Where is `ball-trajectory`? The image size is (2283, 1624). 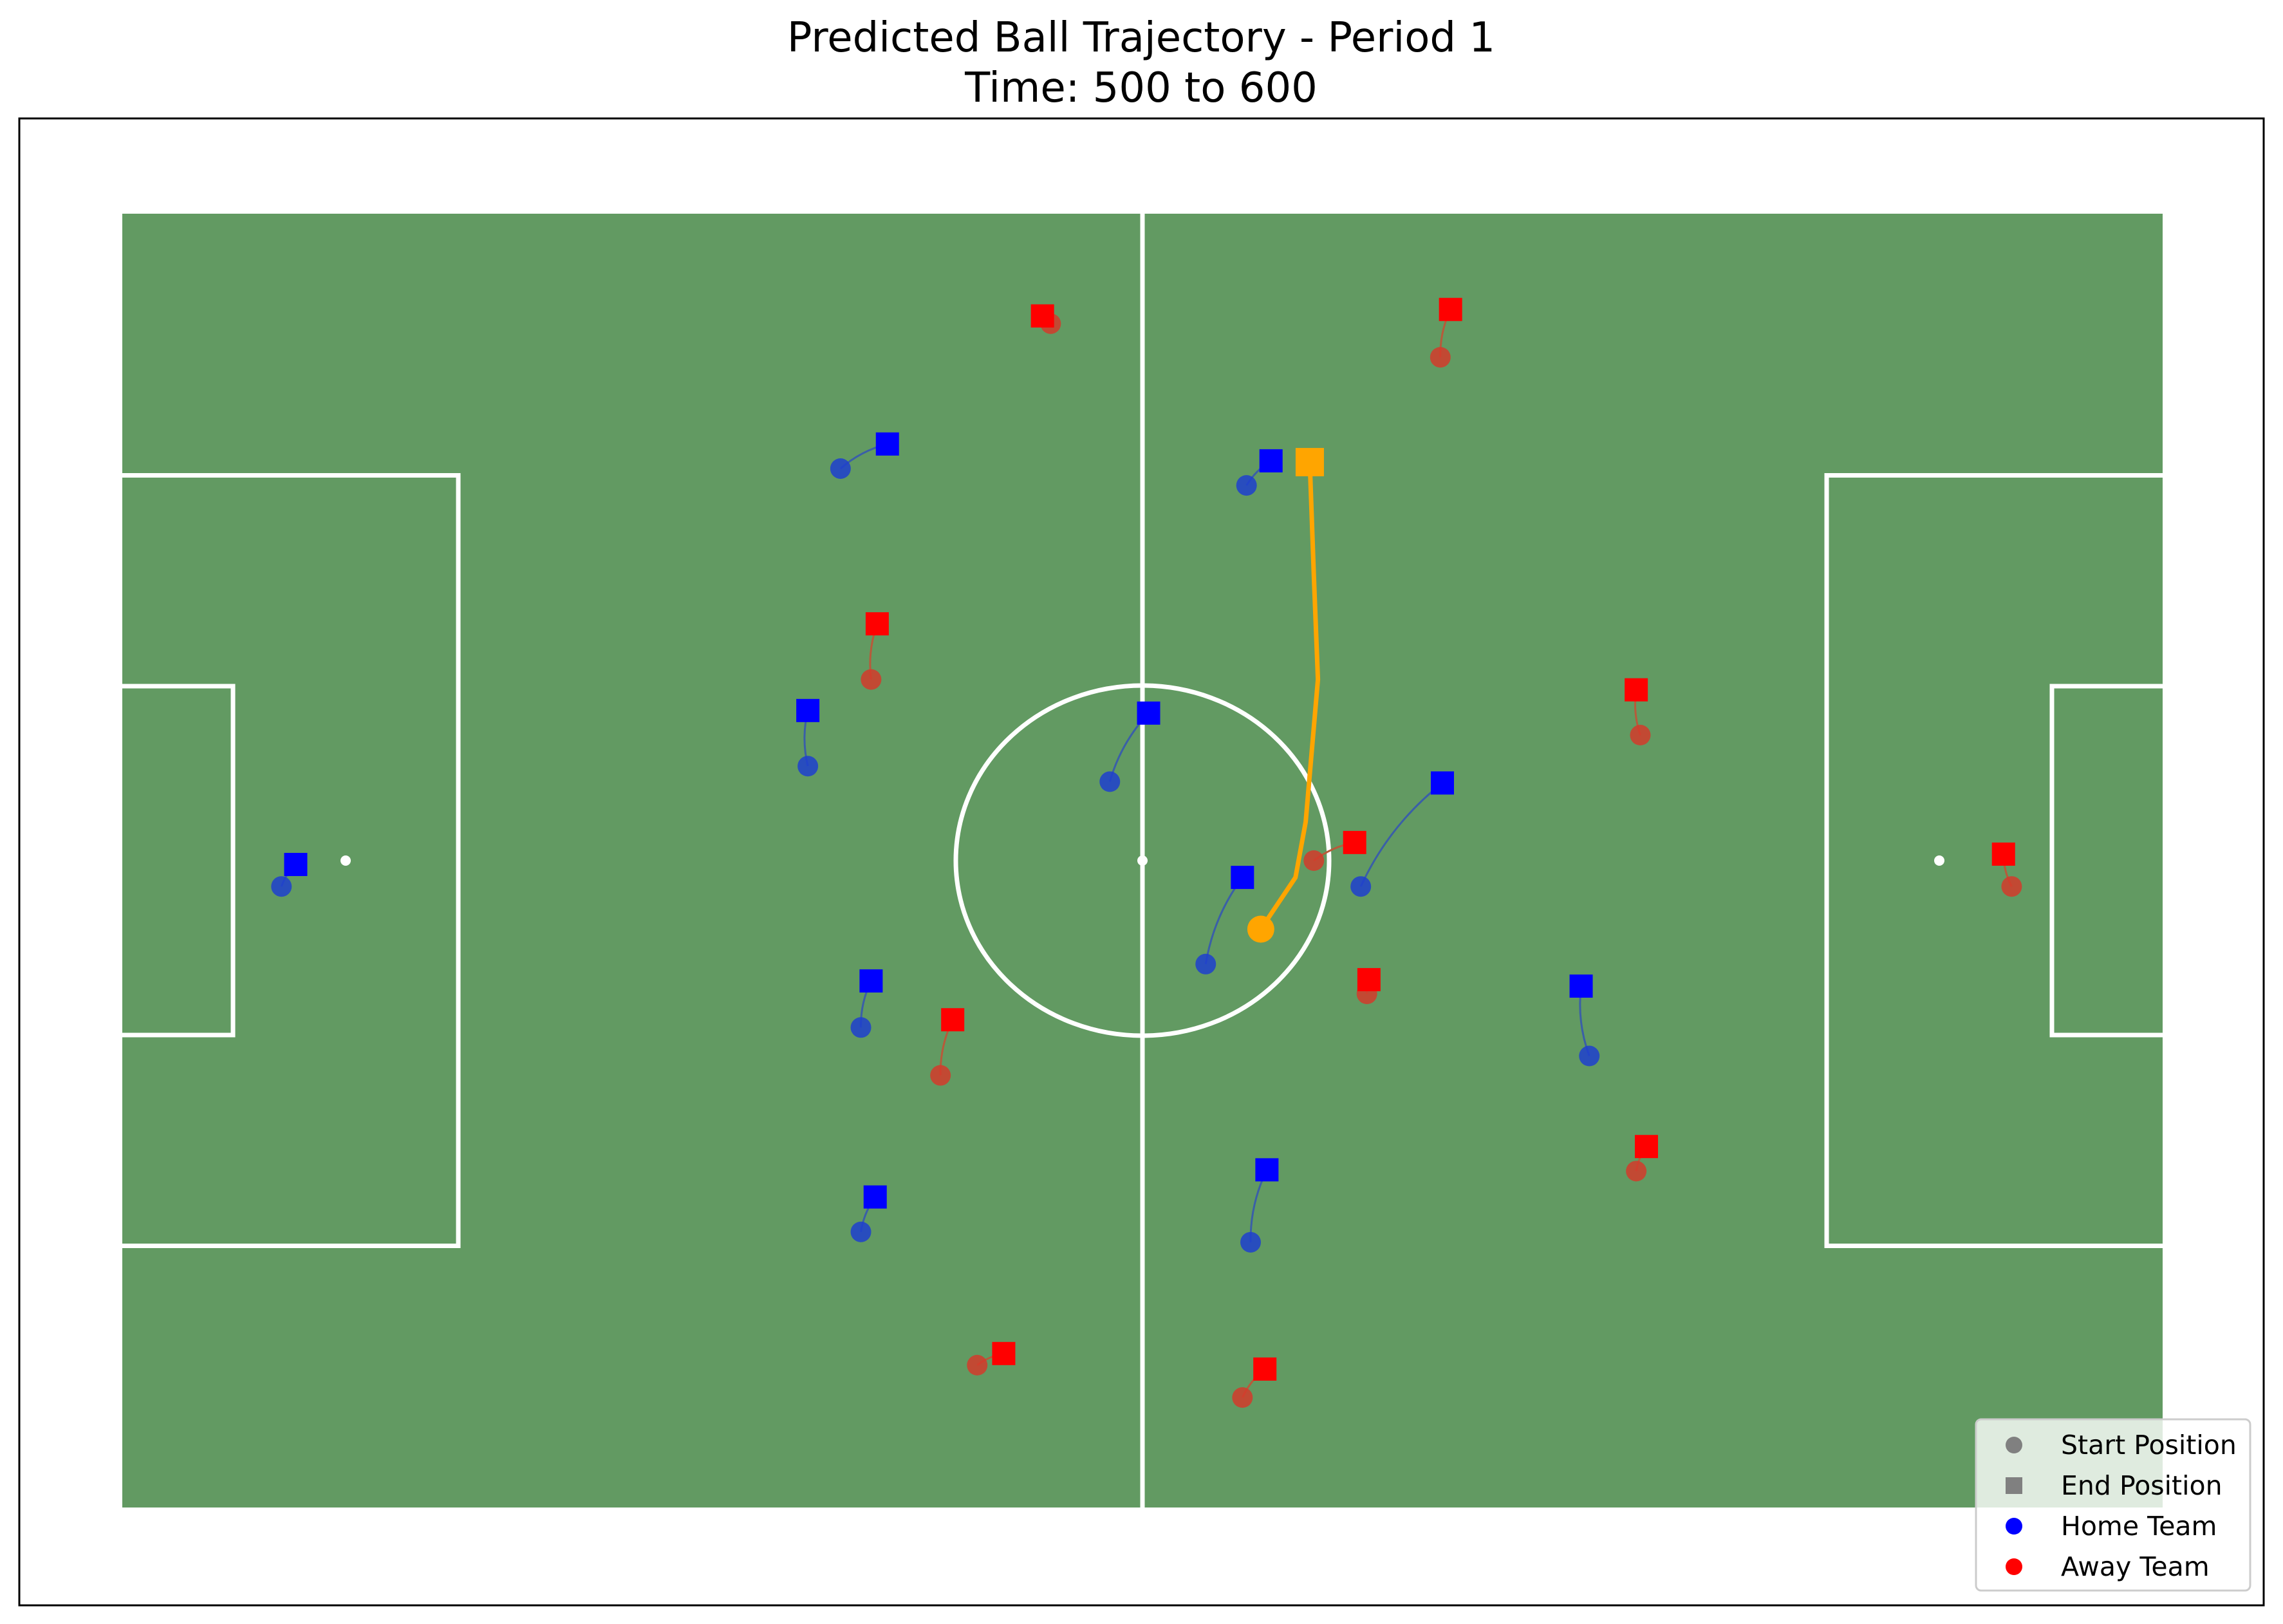 ball-trajectory is located at coordinates (1289, 696).